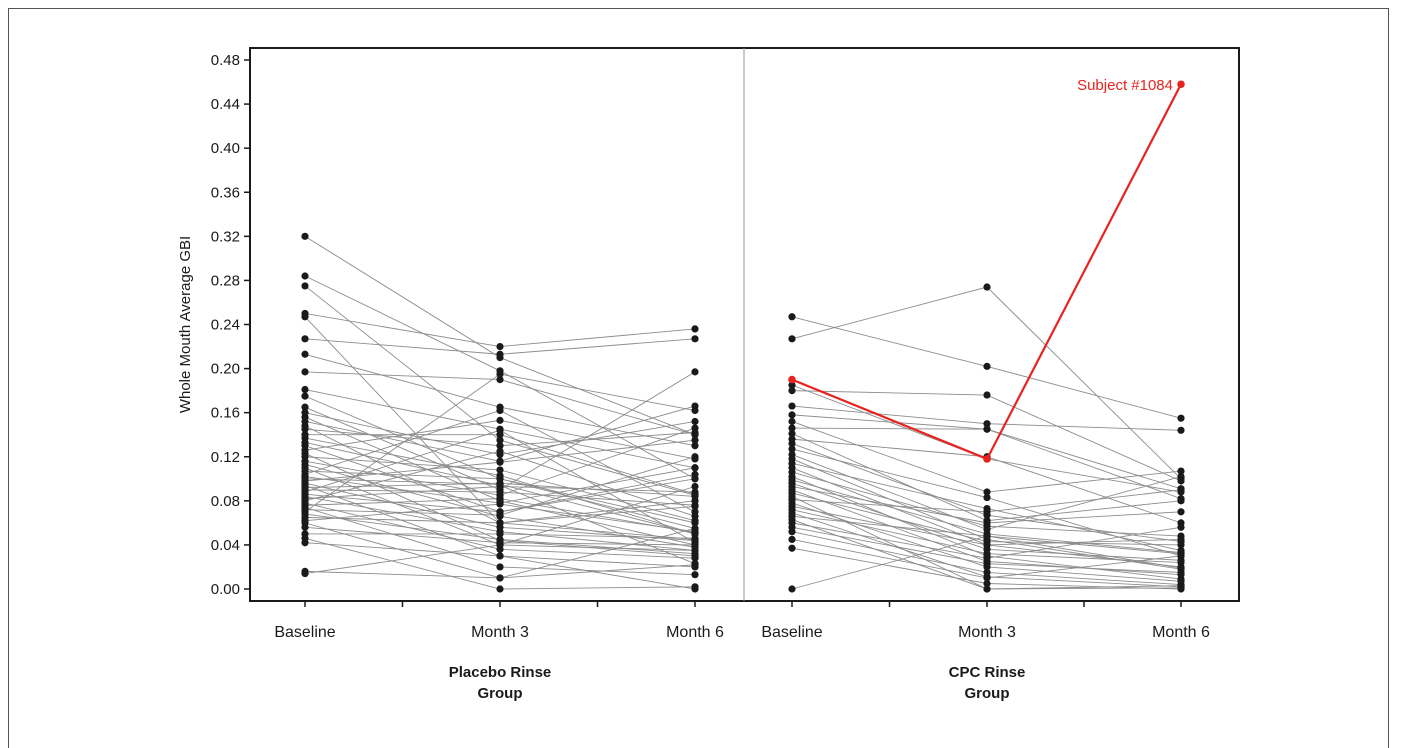  What do you see at coordinates (225, 148) in the screenshot?
I see `y-tick-label: 0.40` at bounding box center [225, 148].